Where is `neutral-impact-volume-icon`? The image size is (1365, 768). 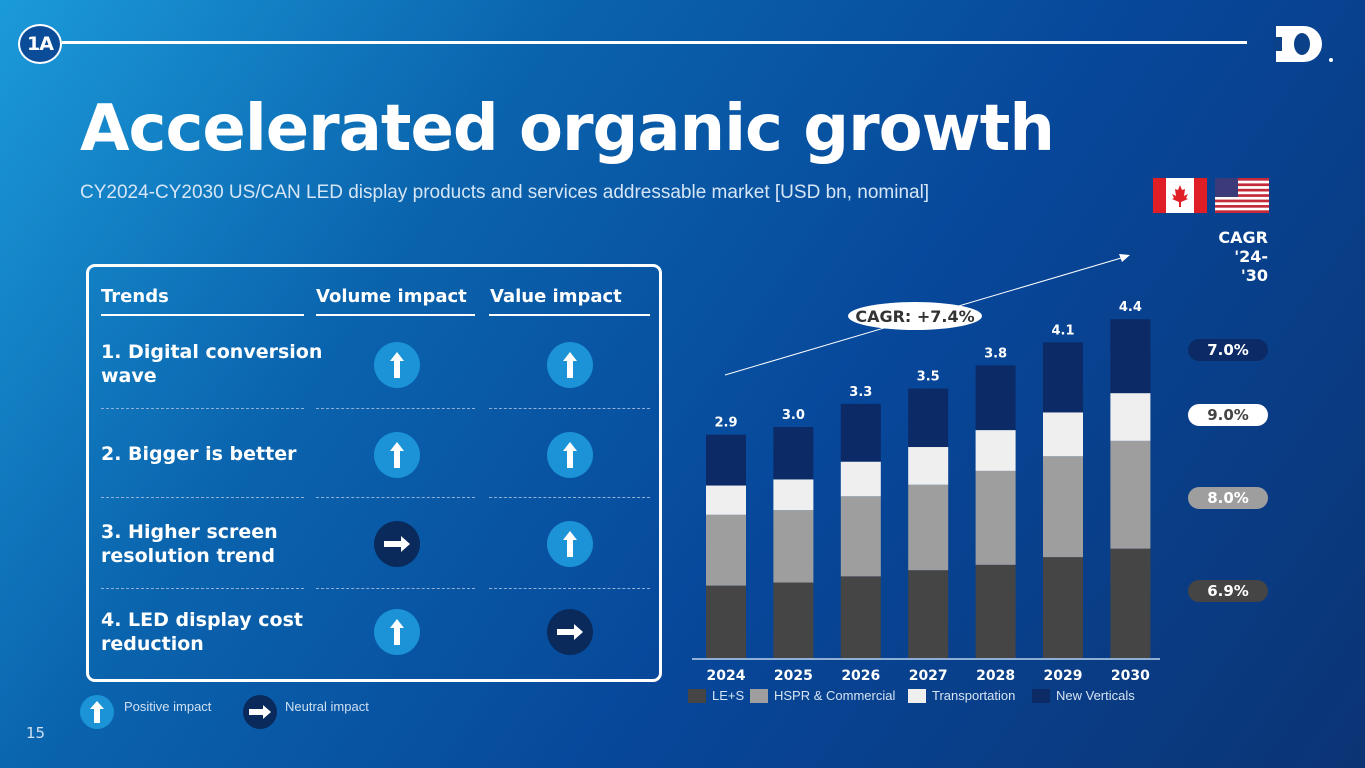 neutral-impact-volume-icon is located at coordinates (397, 544).